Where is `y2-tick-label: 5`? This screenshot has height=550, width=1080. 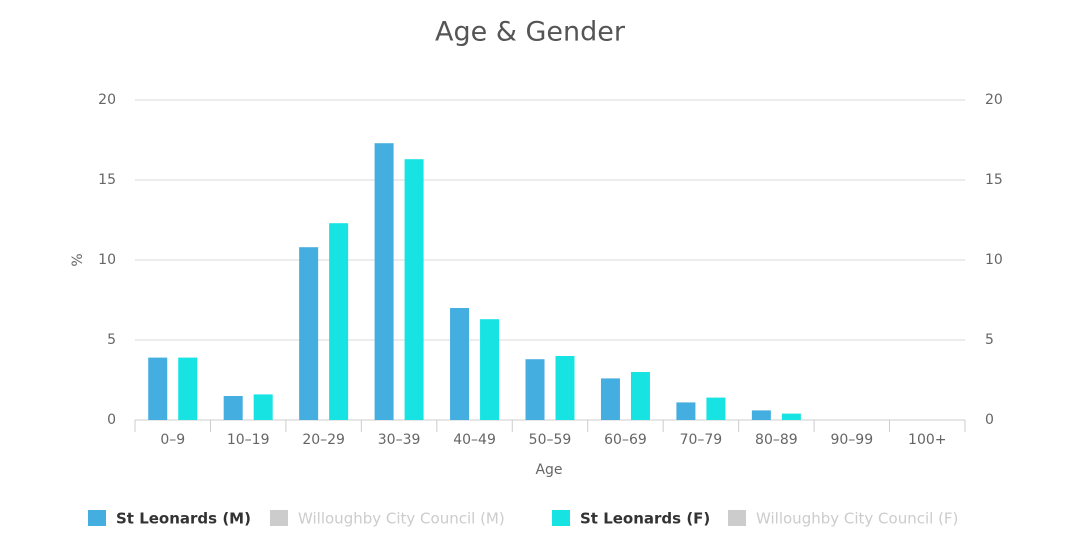
y2-tick-label: 5 is located at coordinates (989, 340).